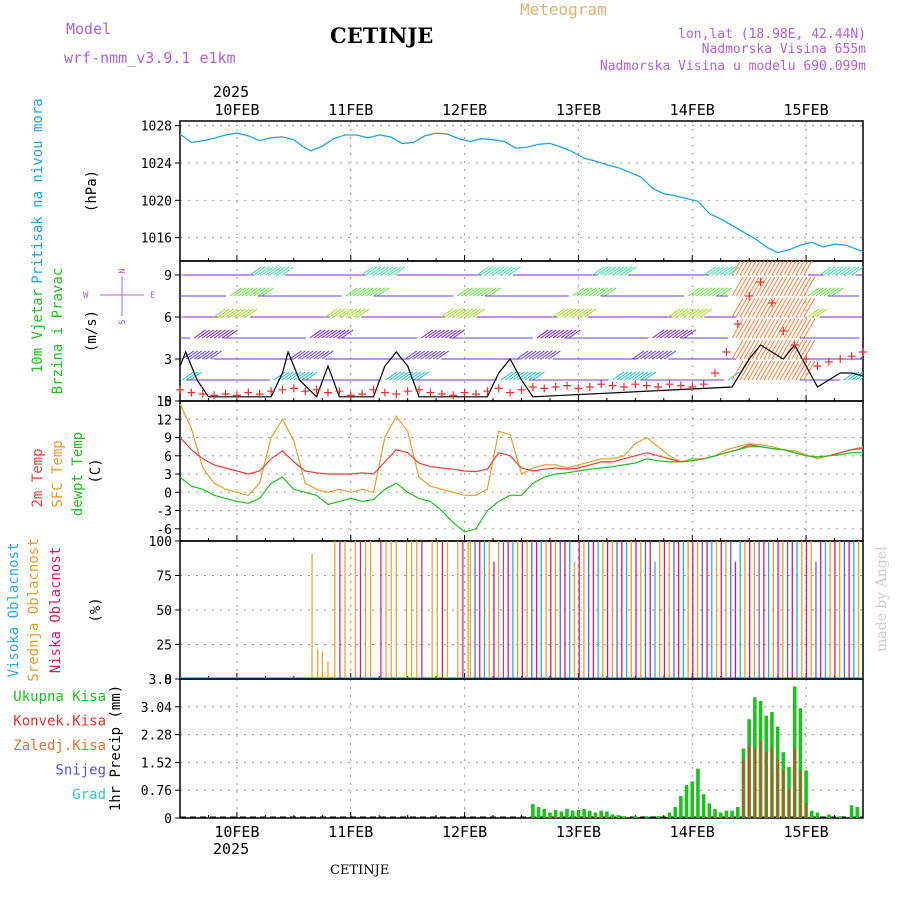  What do you see at coordinates (521, 321) in the screenshot?
I see `wind-arrows` at bounding box center [521, 321].